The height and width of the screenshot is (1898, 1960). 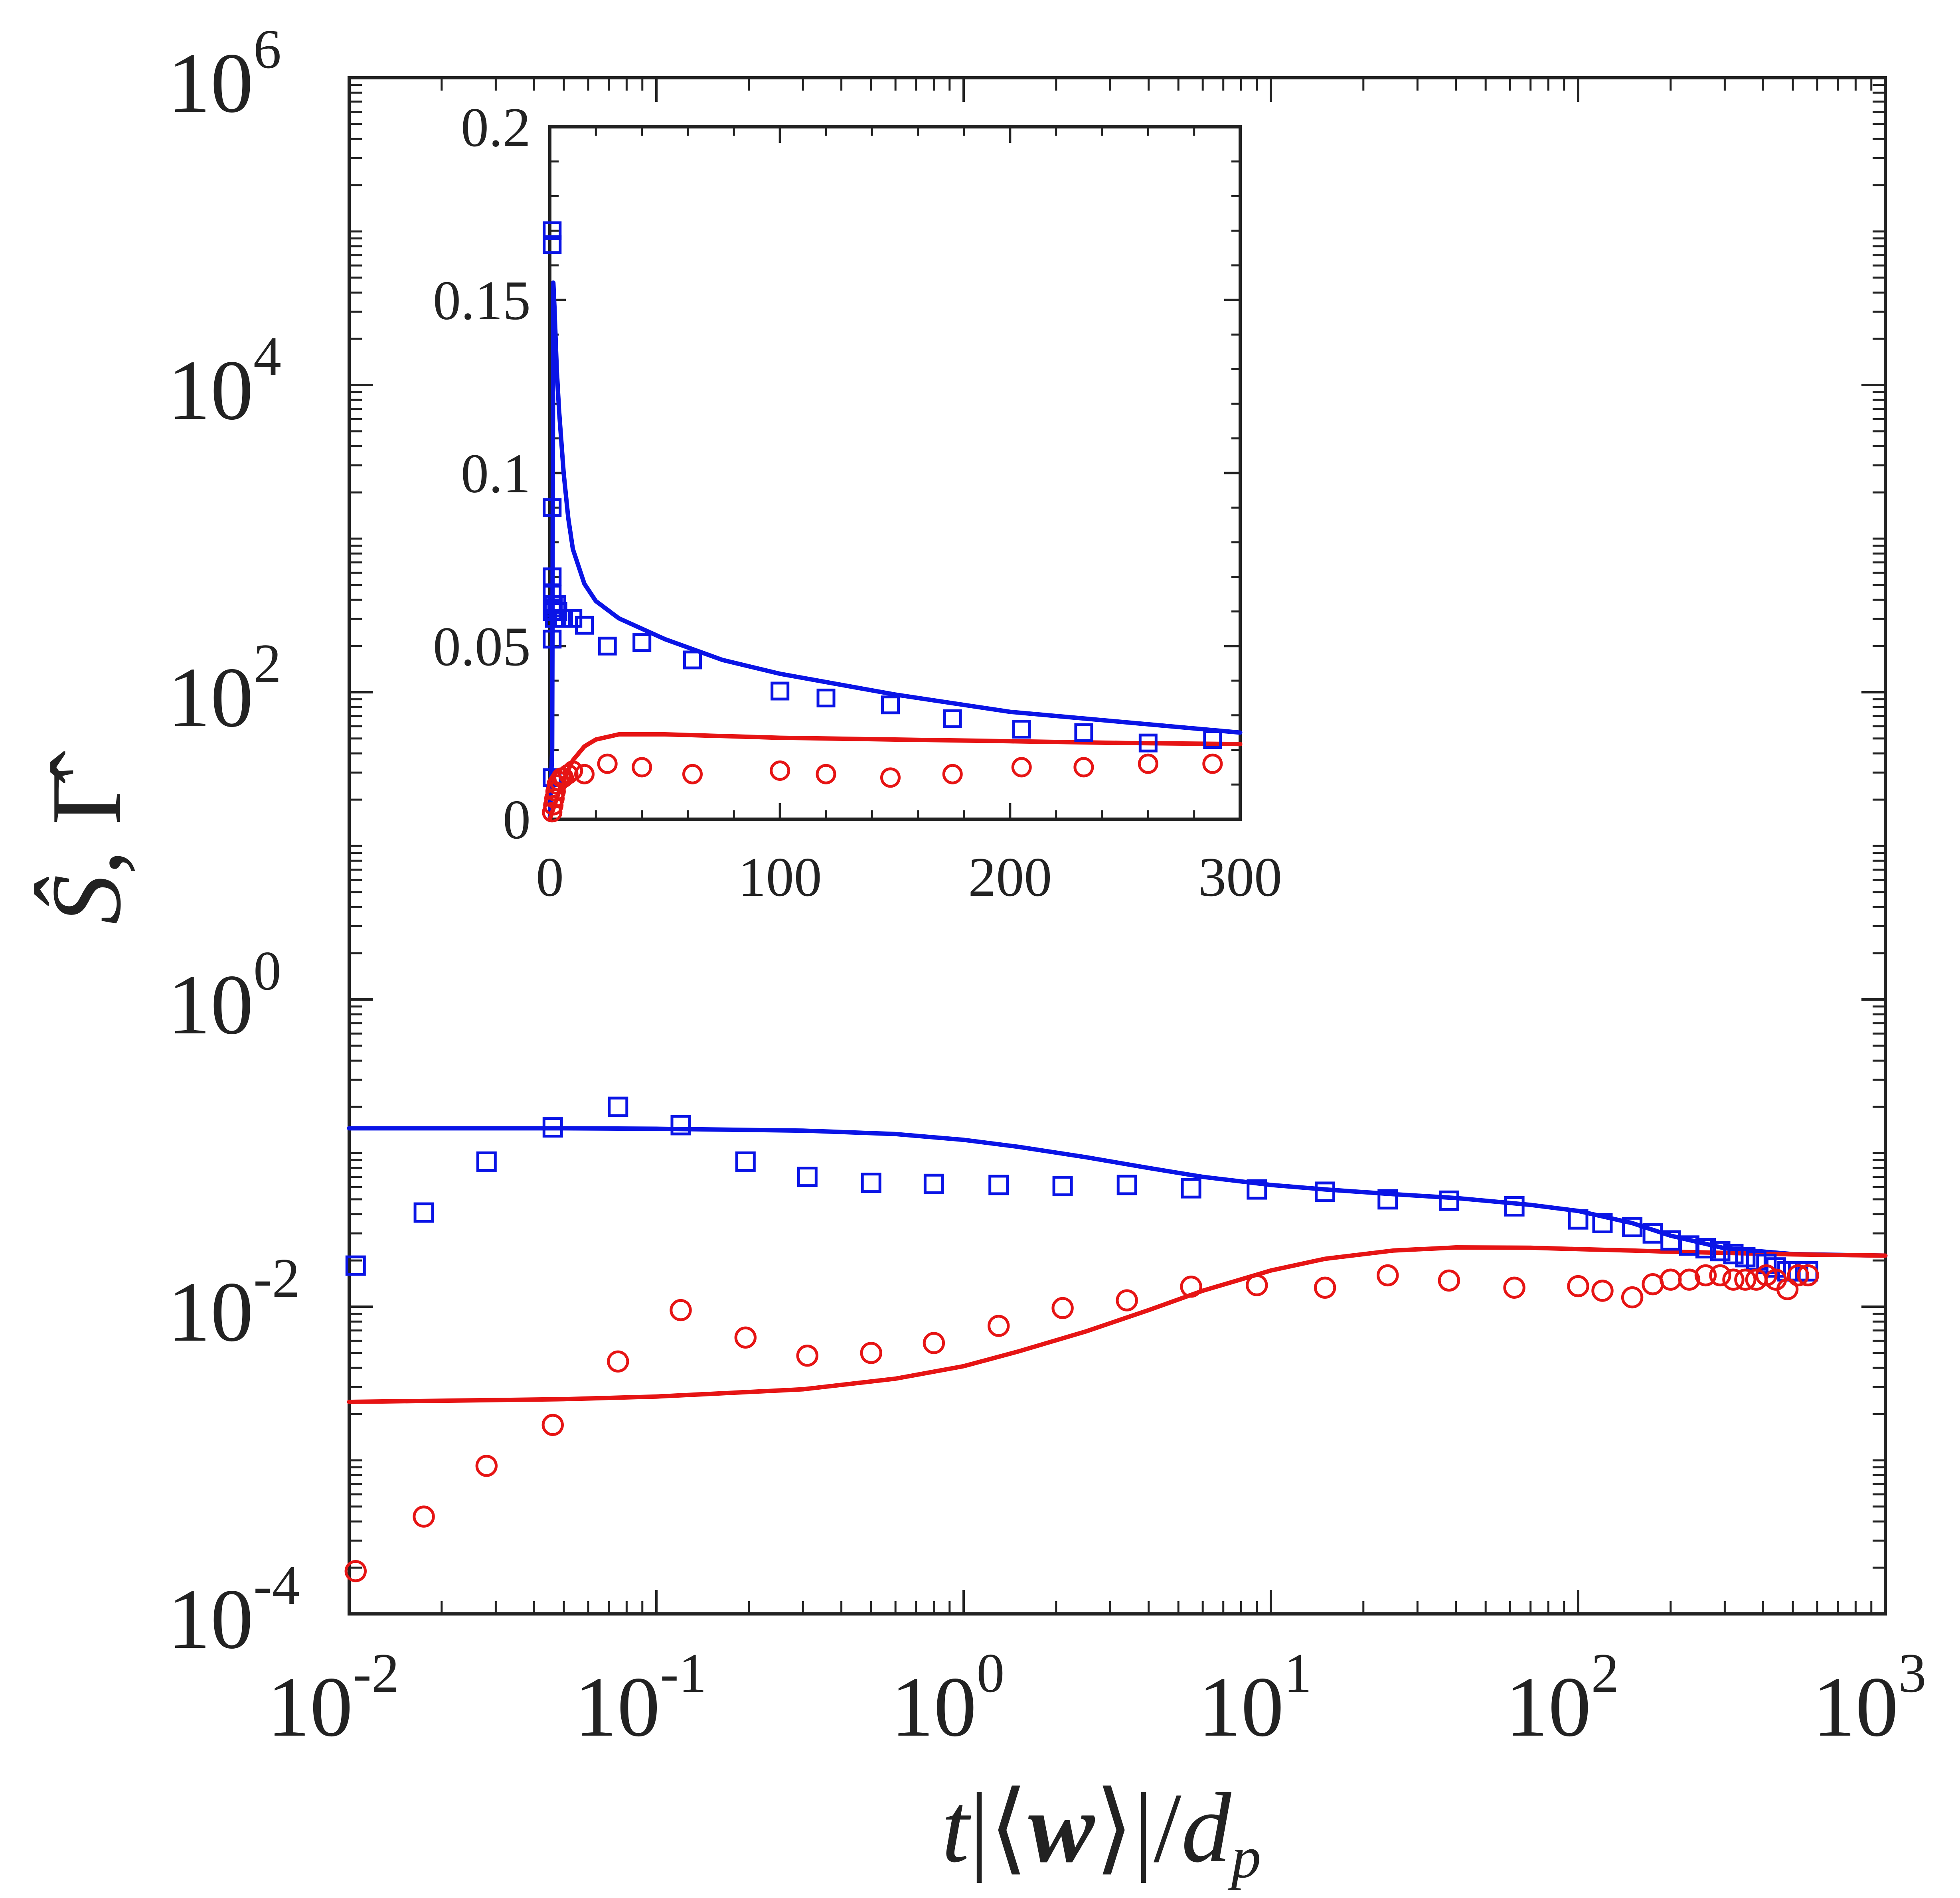 What do you see at coordinates (234, 842) in the screenshot?
I see `main-y-tick-labels: 10⁻⁴ 10⁻² 10⁰ 10² 10⁴ 10⁶` at bounding box center [234, 842].